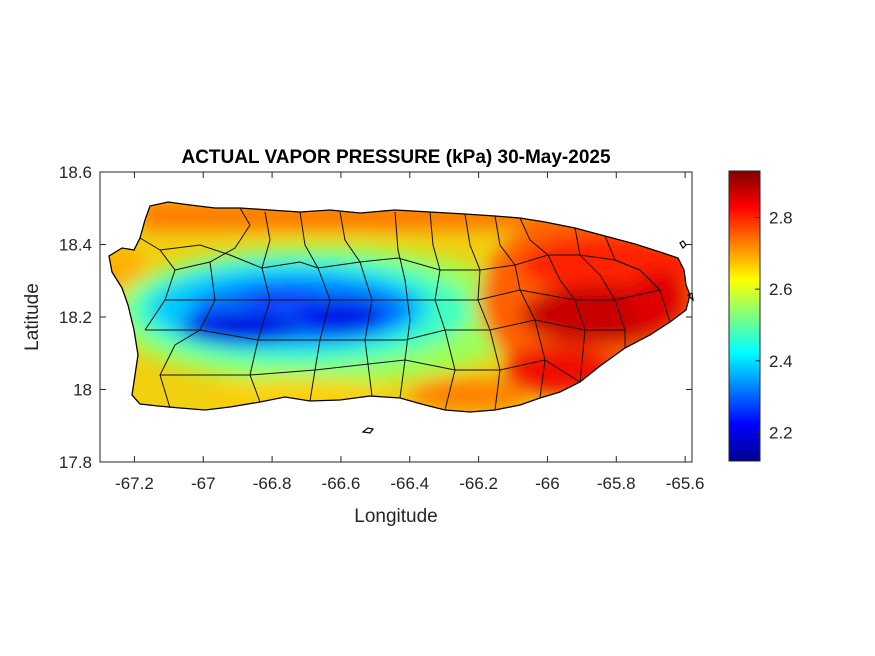 The width and height of the screenshot is (875, 656). What do you see at coordinates (82, 390) in the screenshot?
I see `y-tick-label: 18` at bounding box center [82, 390].